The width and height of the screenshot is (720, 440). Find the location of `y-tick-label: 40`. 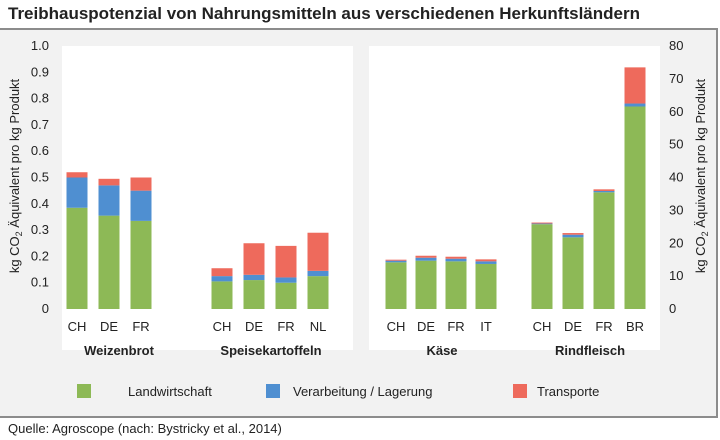

y-tick-label: 40 is located at coordinates (676, 177).